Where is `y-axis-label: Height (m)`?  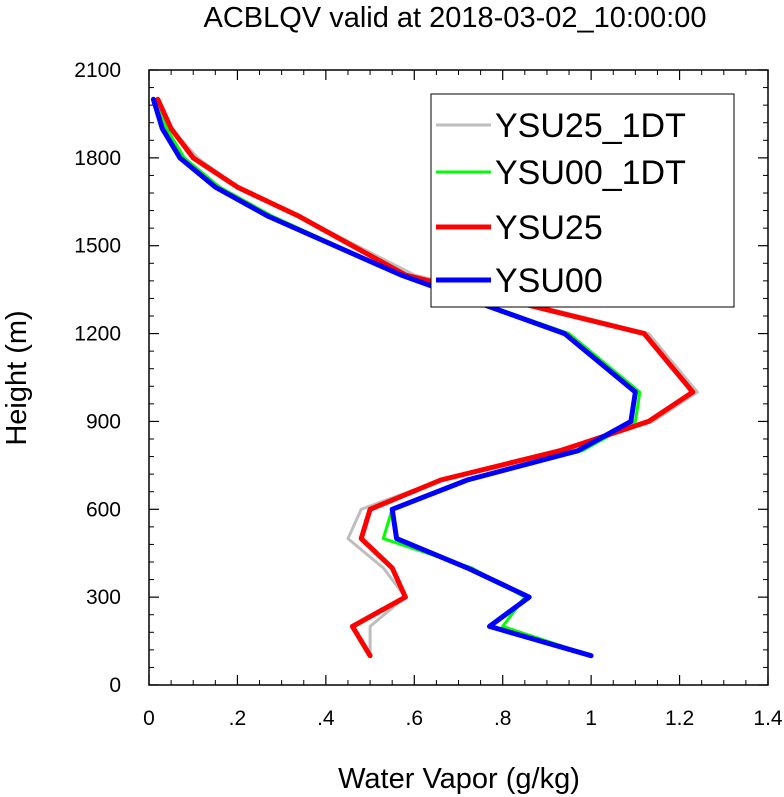
y-axis-label: Height (m) is located at coordinates (17, 377).